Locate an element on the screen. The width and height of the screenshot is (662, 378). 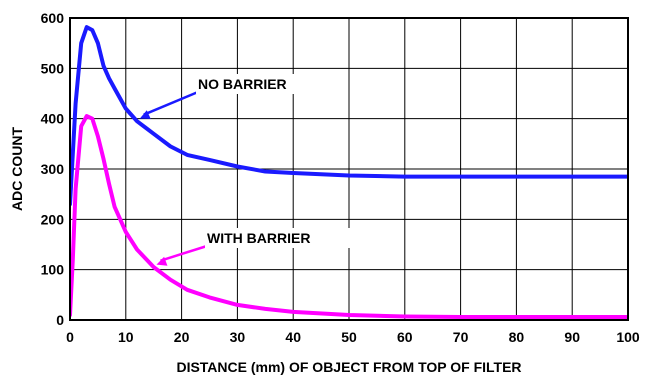
y-tick-label: 400 is located at coordinates (53, 119).